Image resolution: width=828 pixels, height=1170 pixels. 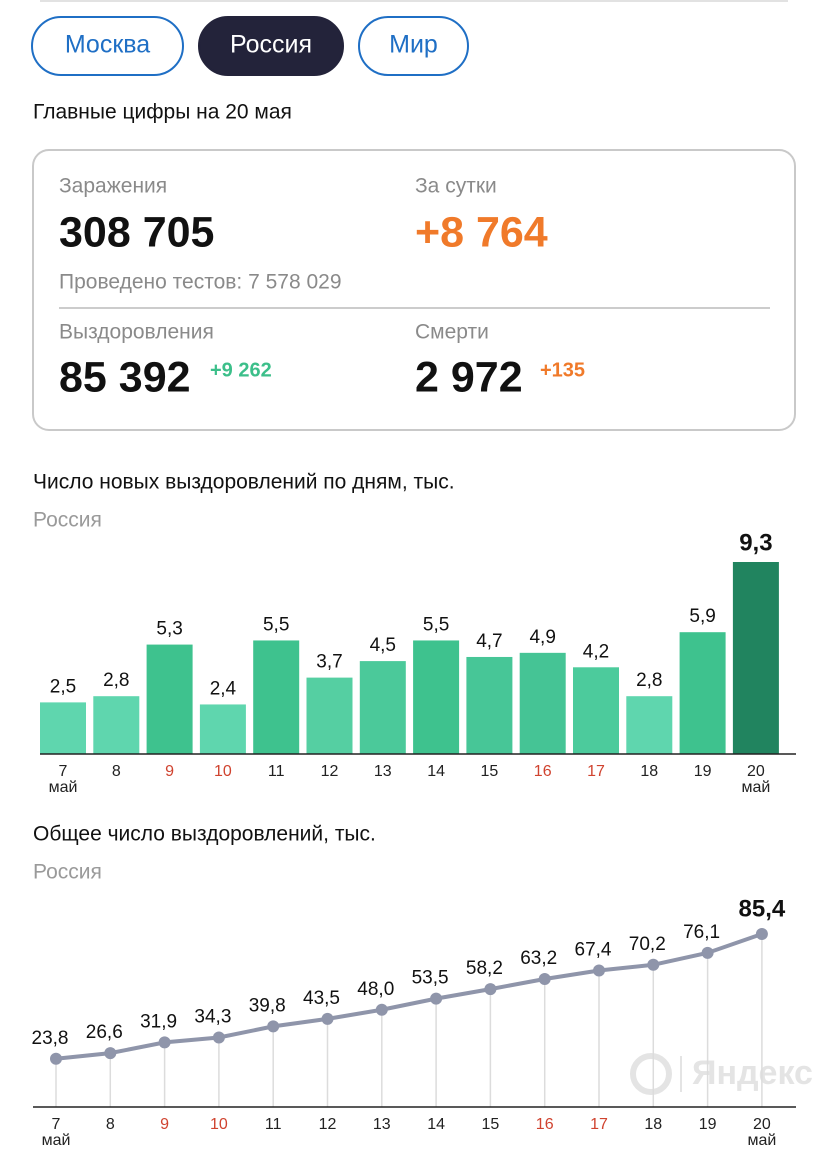 I want to click on value-label: 34,3, so click(x=212, y=1017).